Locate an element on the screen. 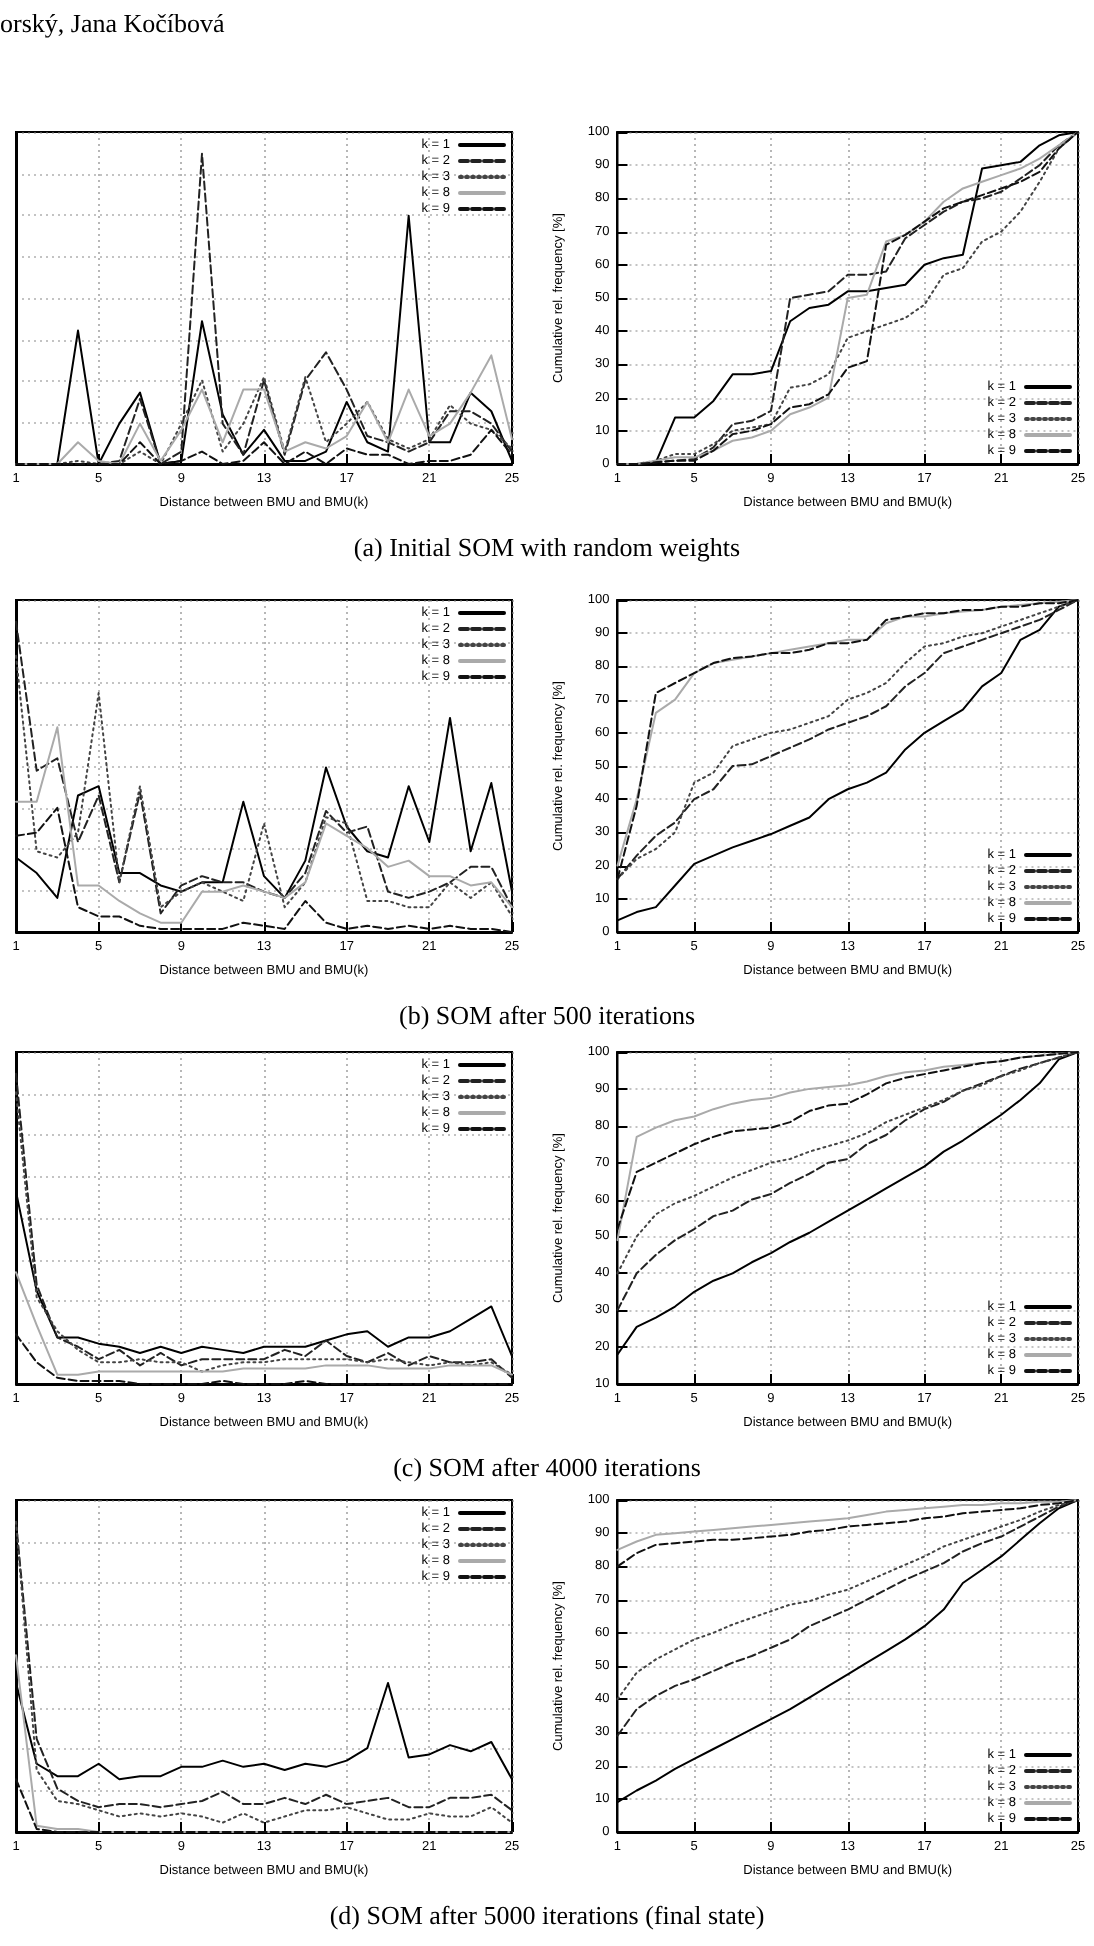 The height and width of the screenshot is (1946, 1094). text: (b) SOM after 500 iterations is located at coordinates (547, 1016).